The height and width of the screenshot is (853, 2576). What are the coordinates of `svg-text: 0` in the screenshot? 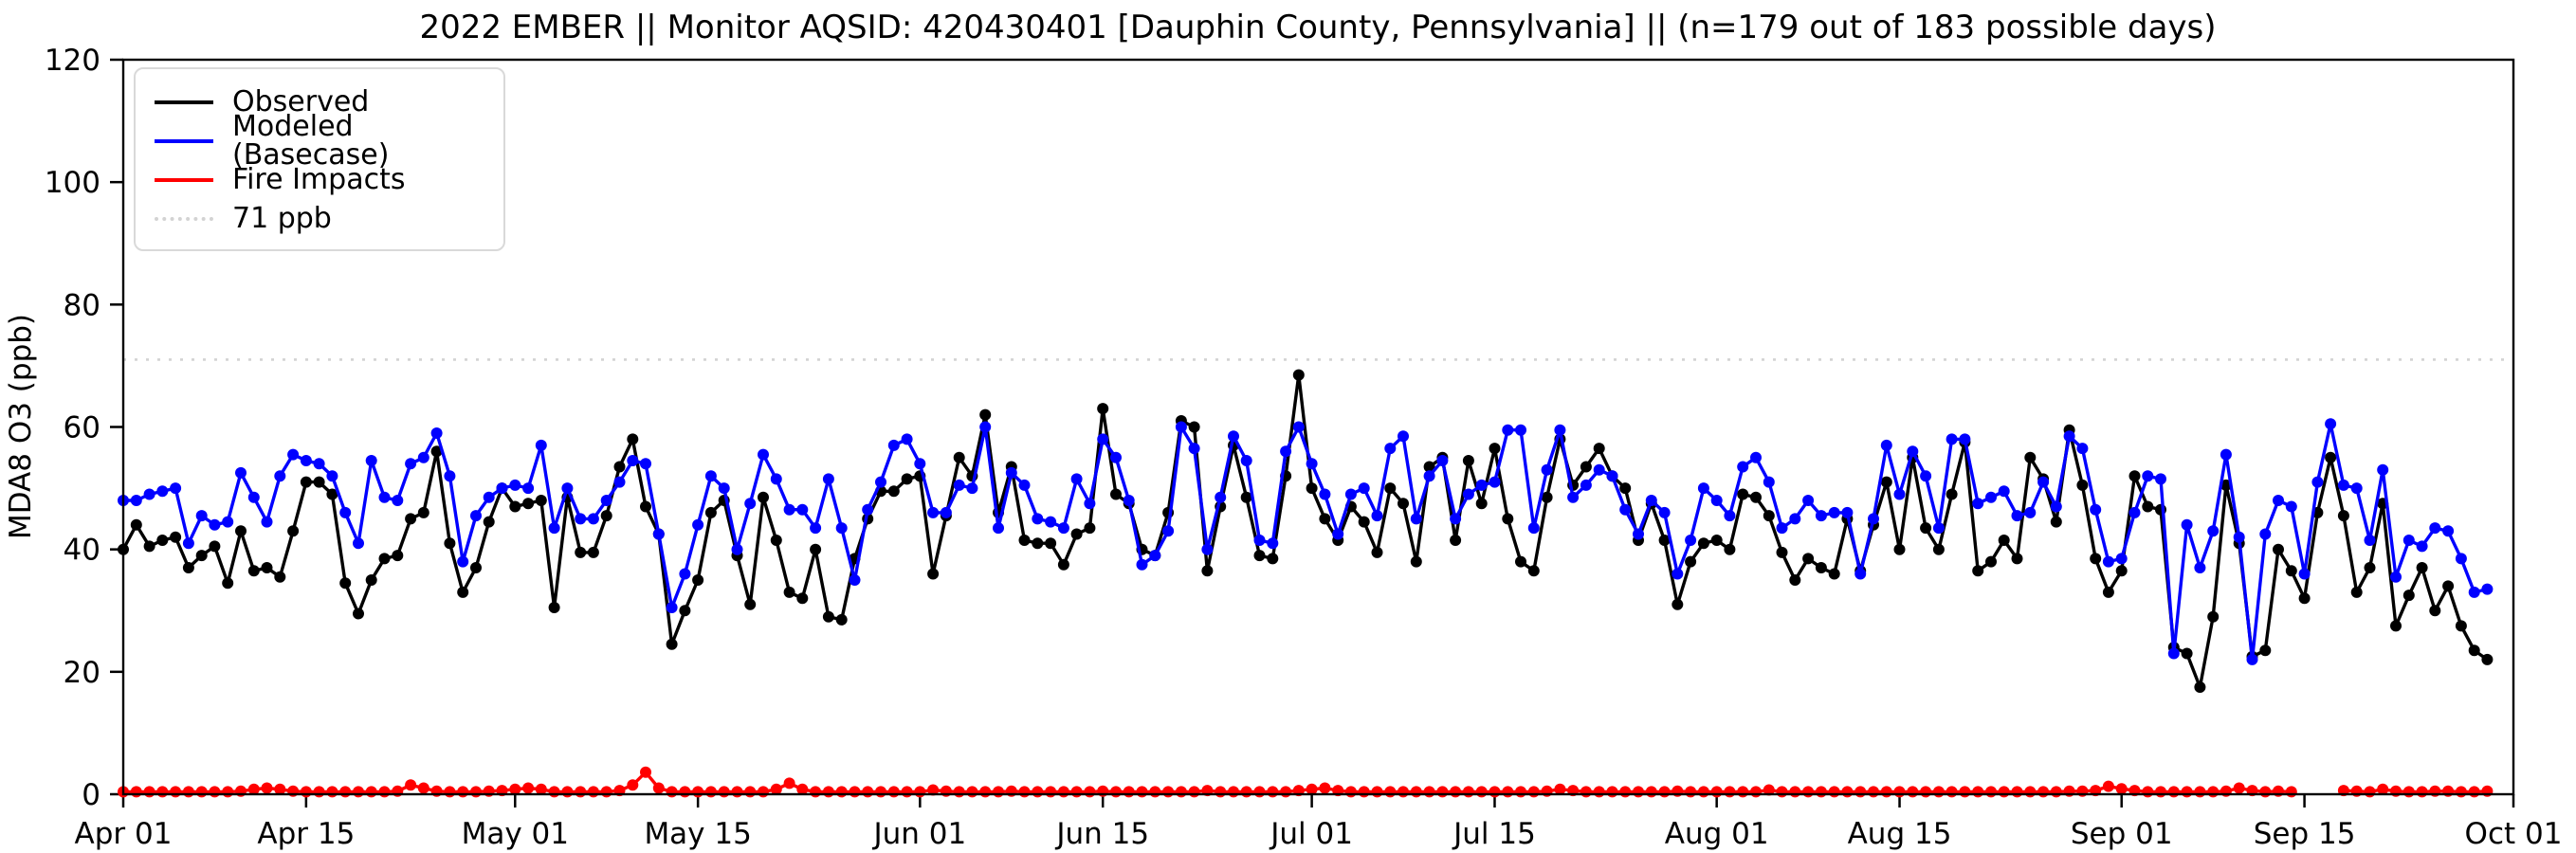 It's located at (91, 795).